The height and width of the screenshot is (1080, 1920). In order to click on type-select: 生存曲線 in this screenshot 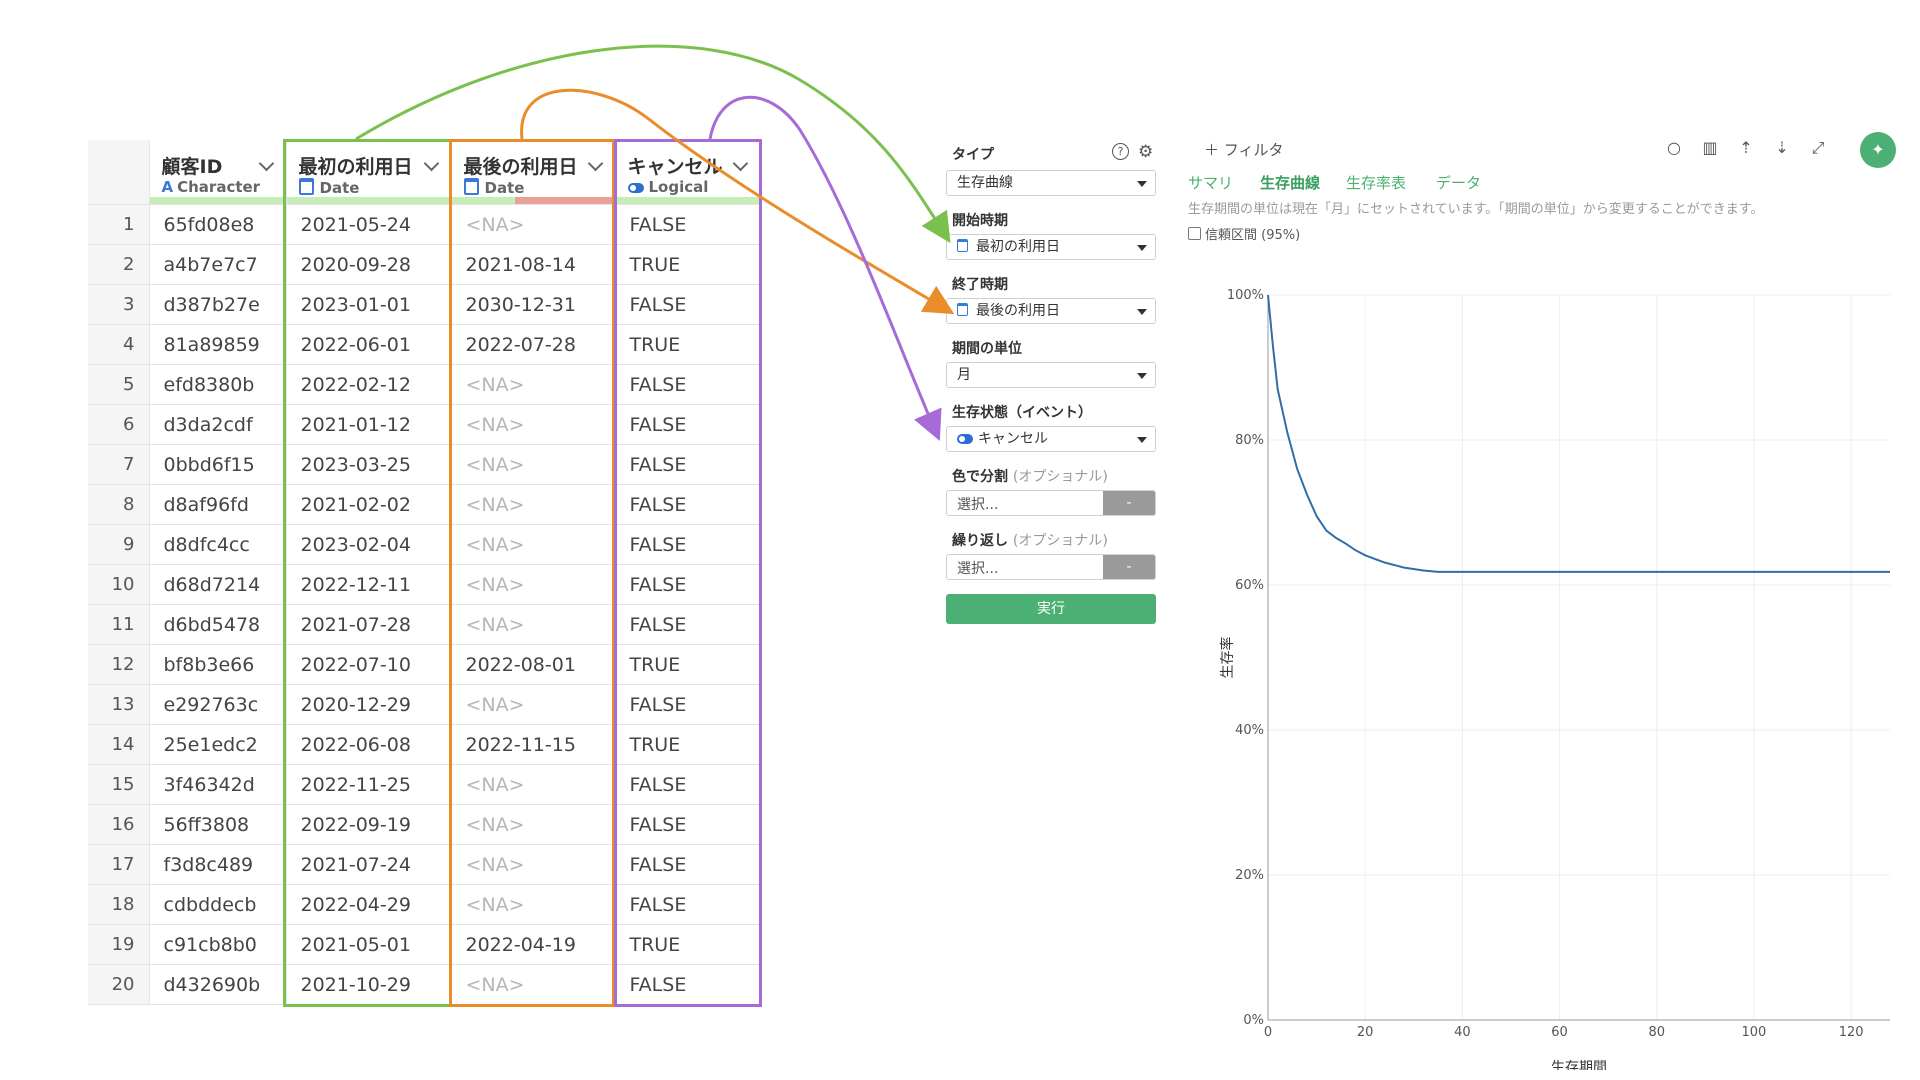, I will do `click(1051, 183)`.